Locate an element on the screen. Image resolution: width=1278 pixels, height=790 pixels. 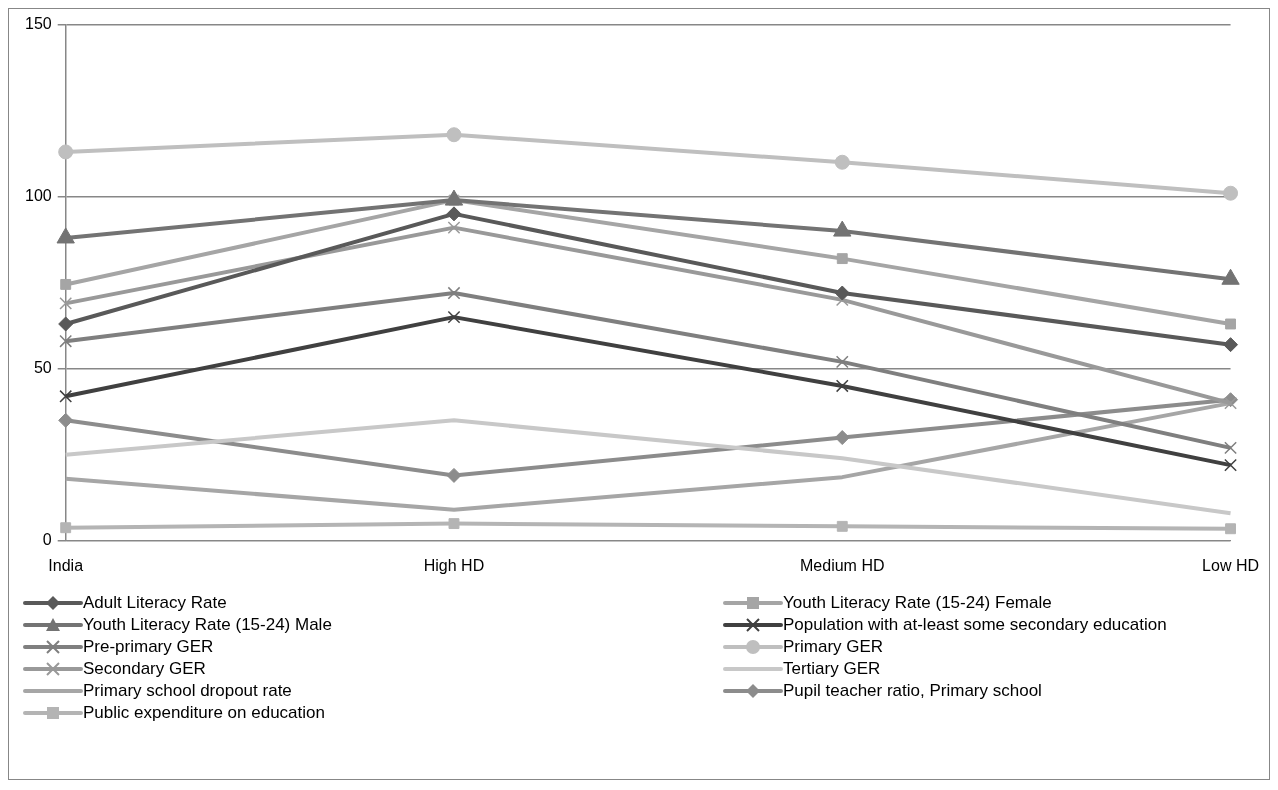
legend-label: Public expenditure on education is located at coordinates (204, 713).